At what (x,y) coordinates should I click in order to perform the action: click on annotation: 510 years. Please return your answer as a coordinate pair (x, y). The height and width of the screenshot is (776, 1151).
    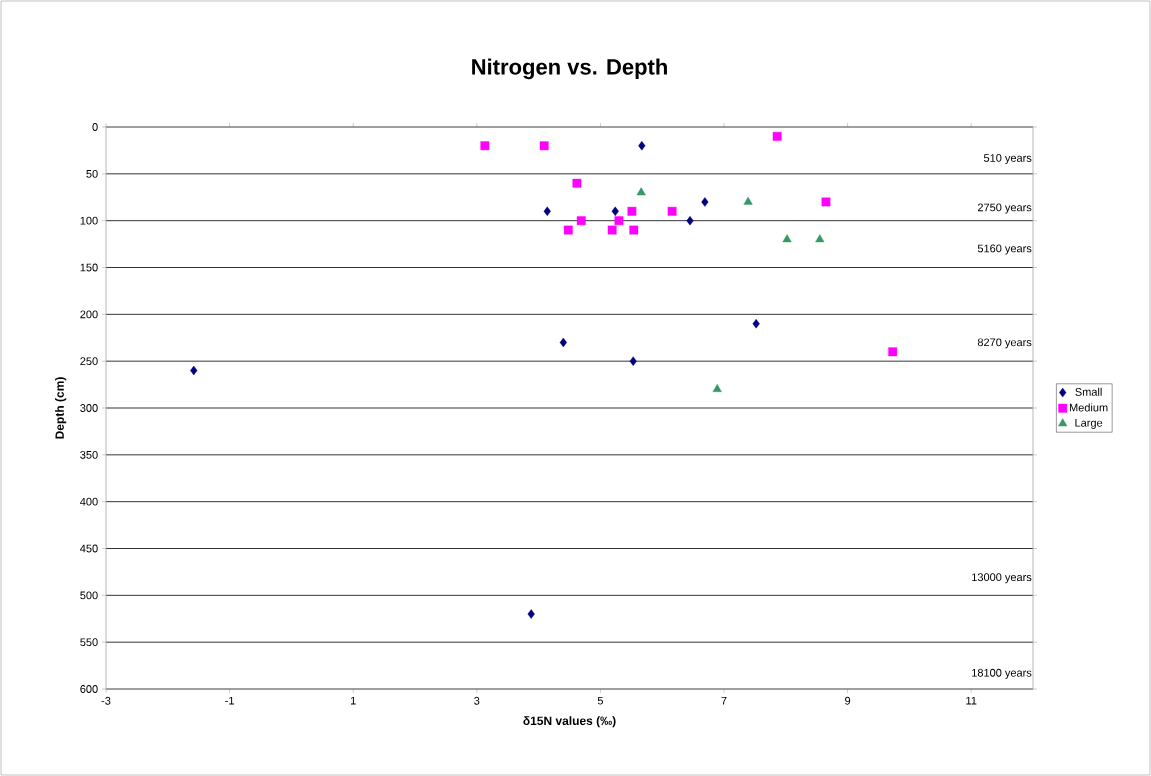
    Looking at the image, I should click on (1007, 159).